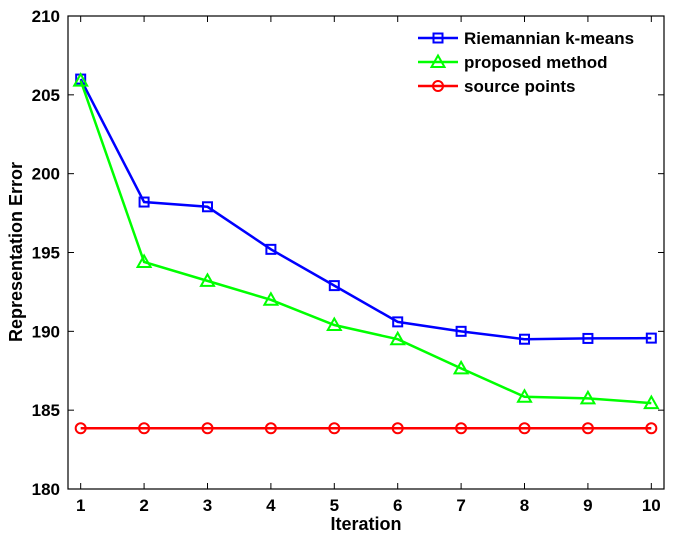 This screenshot has height=538, width=676. What do you see at coordinates (46, 489) in the screenshot?
I see `y-tick-label: 180` at bounding box center [46, 489].